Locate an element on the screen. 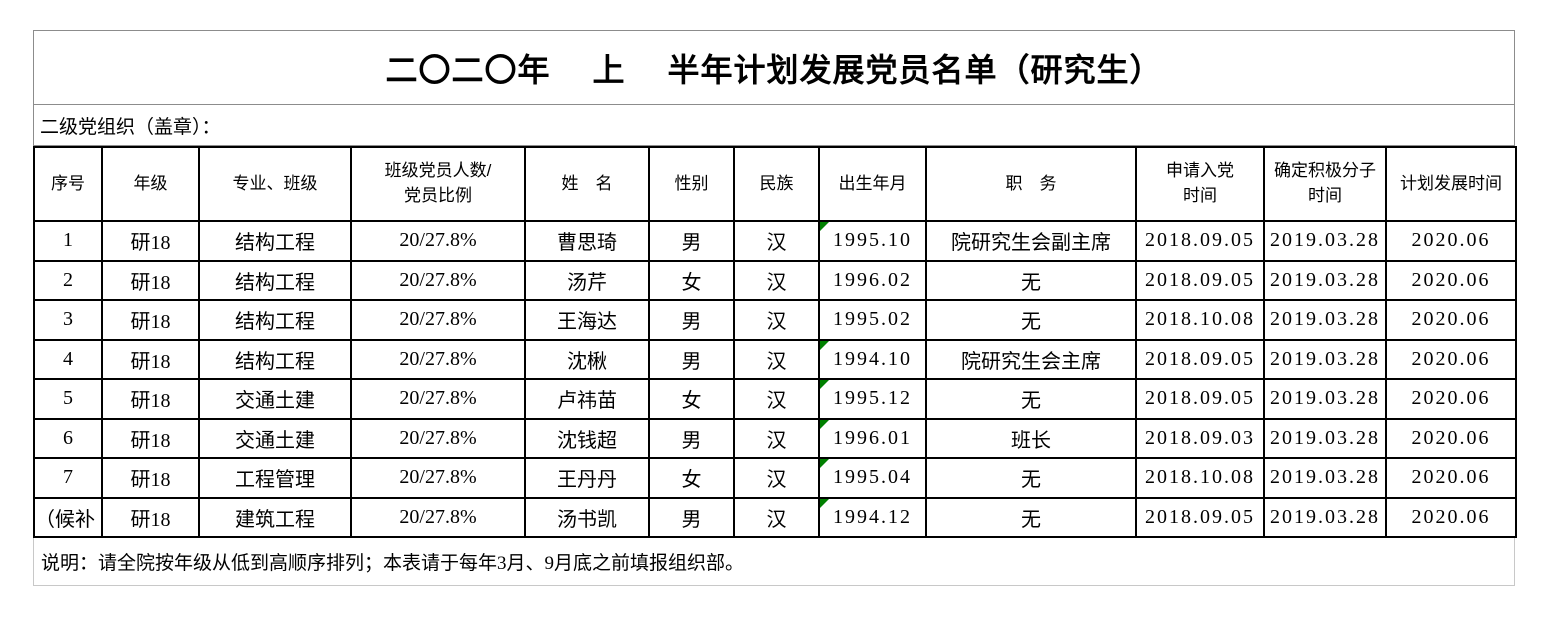 This screenshot has width=1546, height=618. cell-index: （候补 is located at coordinates (68, 517).